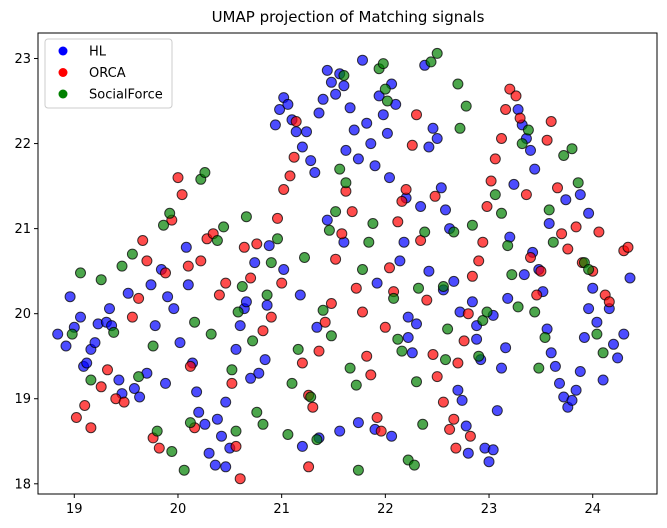 The width and height of the screenshot is (667, 528). Describe the element at coordinates (22, 144) in the screenshot. I see `y-tick-label: 22` at that location.